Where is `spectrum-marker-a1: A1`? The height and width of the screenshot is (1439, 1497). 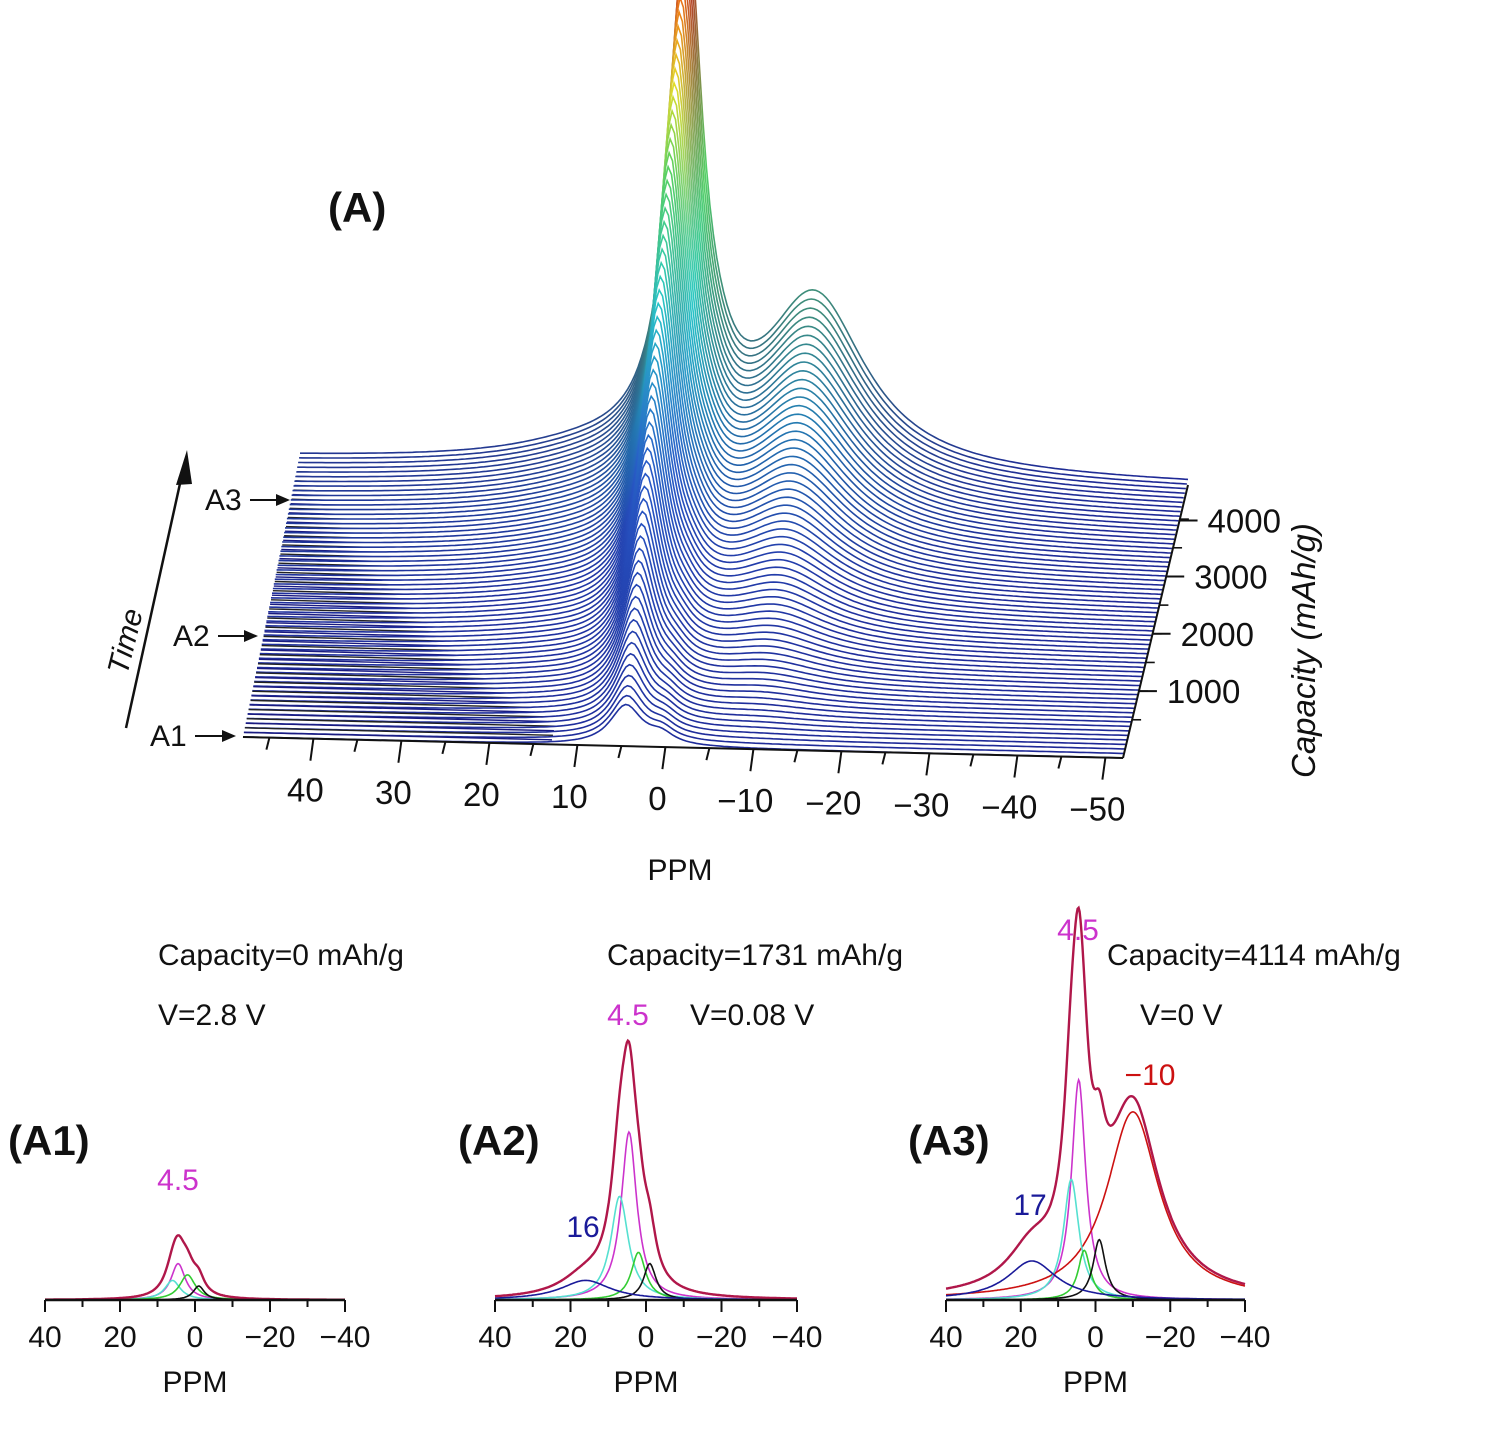
spectrum-marker-a1: A1 is located at coordinates (193, 736).